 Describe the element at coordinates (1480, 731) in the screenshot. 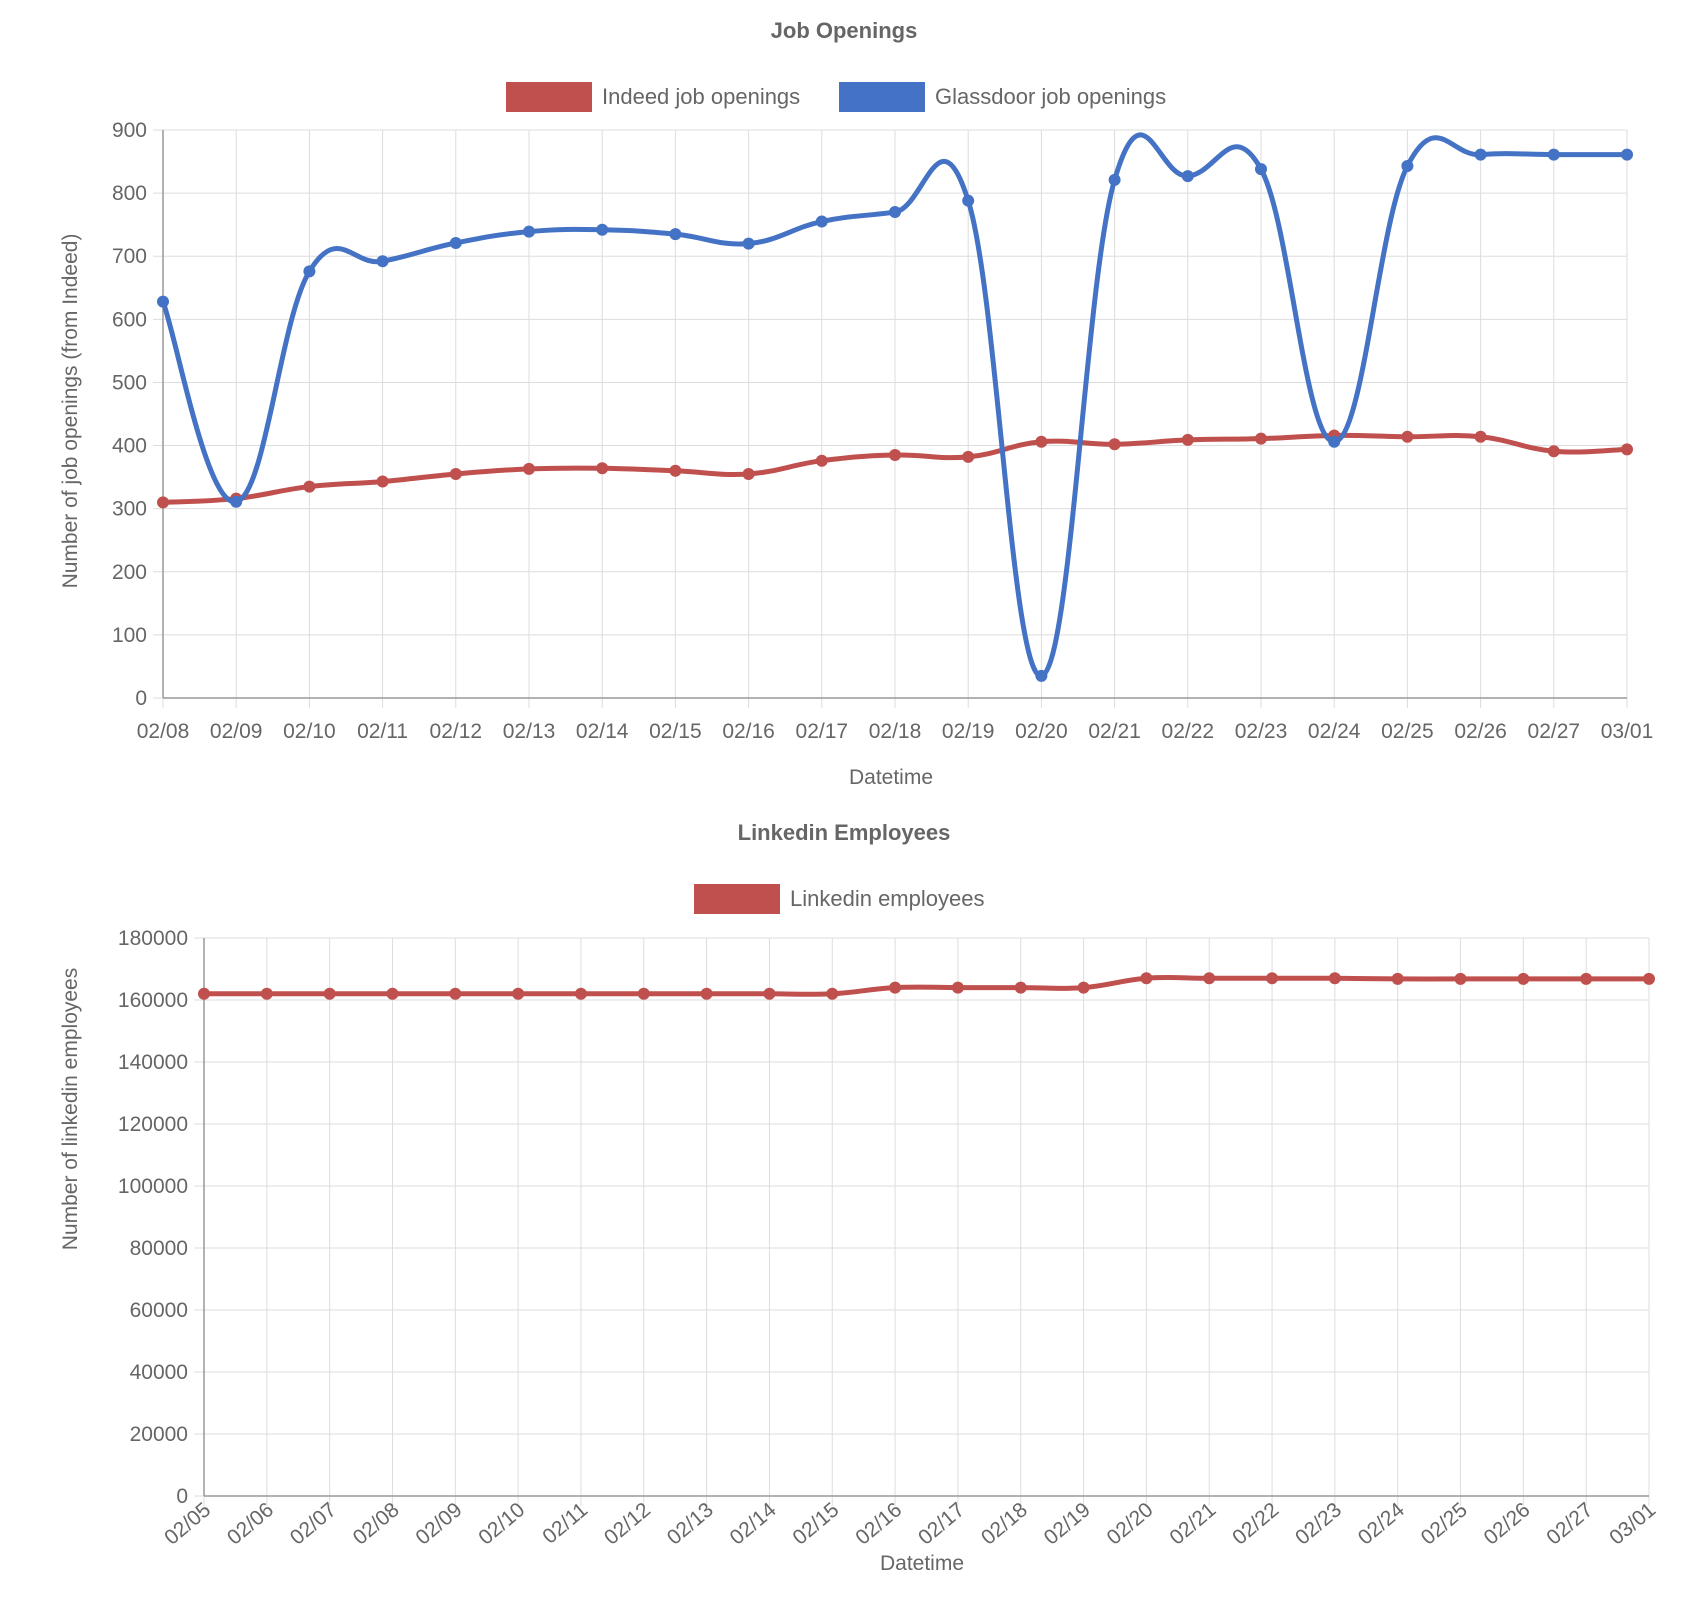

I see `x-tick-label: 02/26` at that location.